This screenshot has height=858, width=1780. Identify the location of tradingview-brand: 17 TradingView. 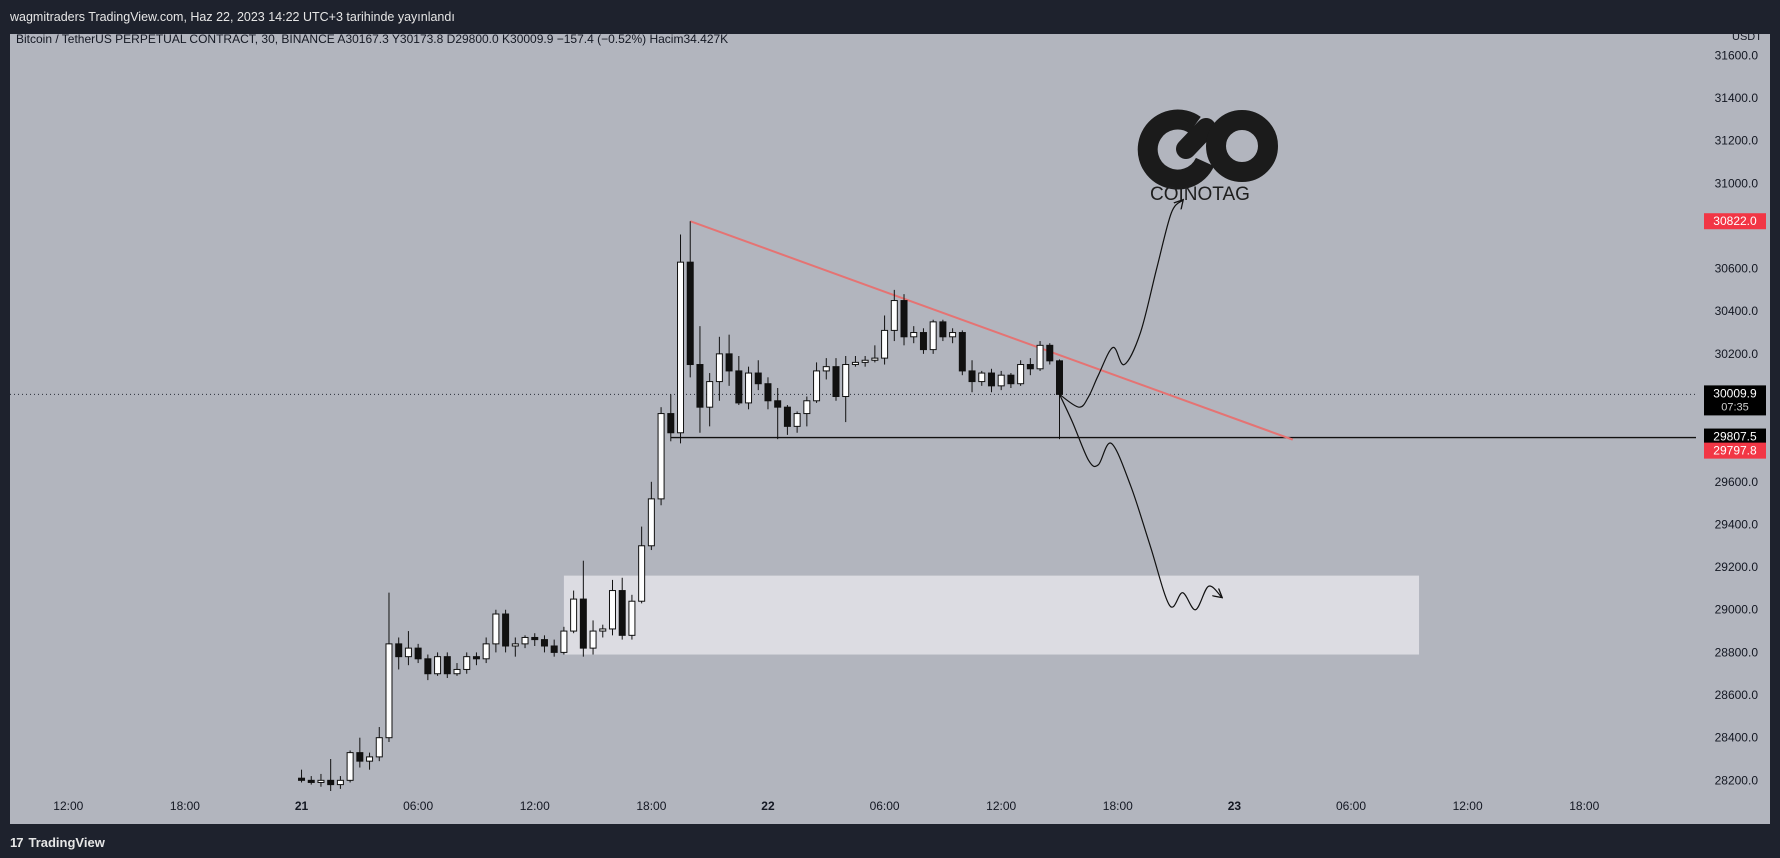
(57, 842).